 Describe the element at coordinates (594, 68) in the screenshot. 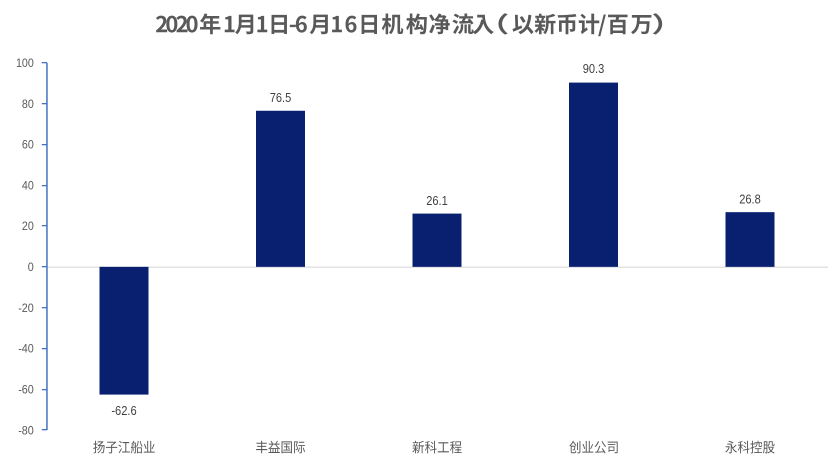

I see `svg-text: 90.3` at that location.